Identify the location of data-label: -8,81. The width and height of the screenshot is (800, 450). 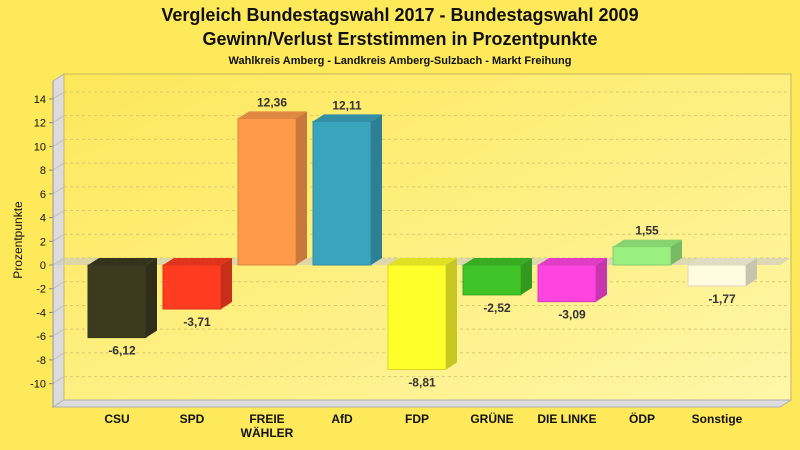
(422, 382).